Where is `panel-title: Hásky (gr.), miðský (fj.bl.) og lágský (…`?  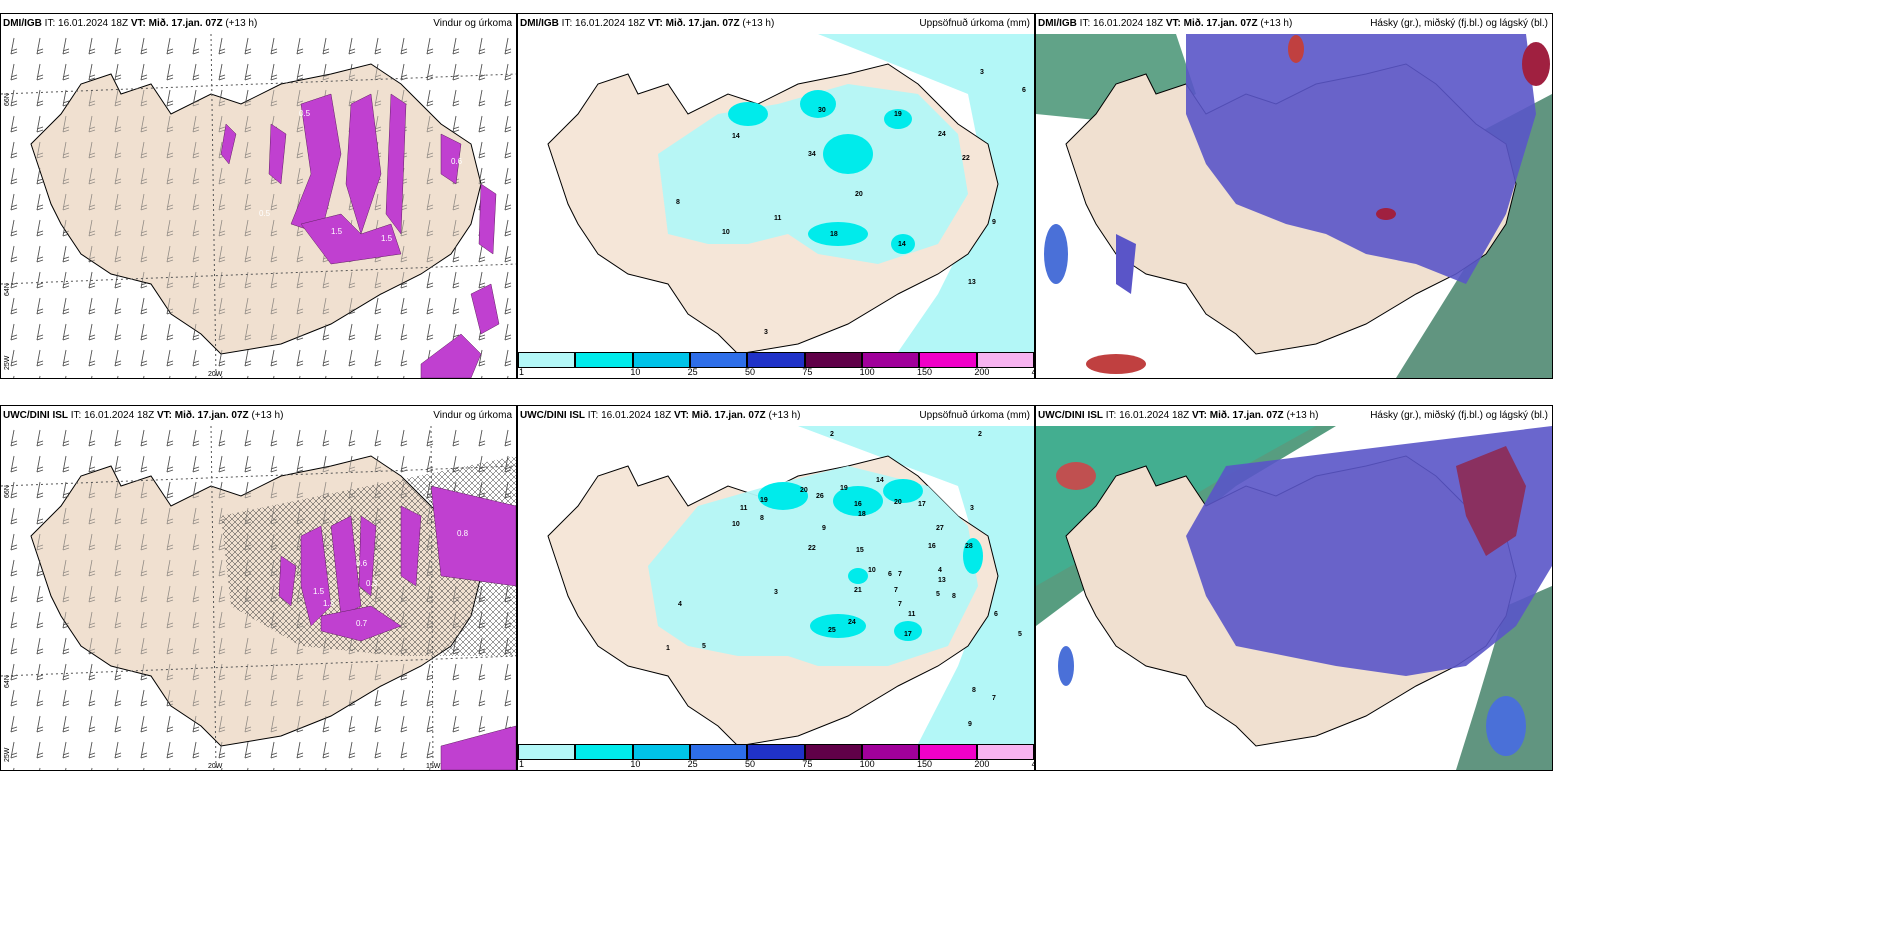 panel-title: Hásky (gr.), miðský (fj.bl.) og lágský (… is located at coordinates (1459, 415).